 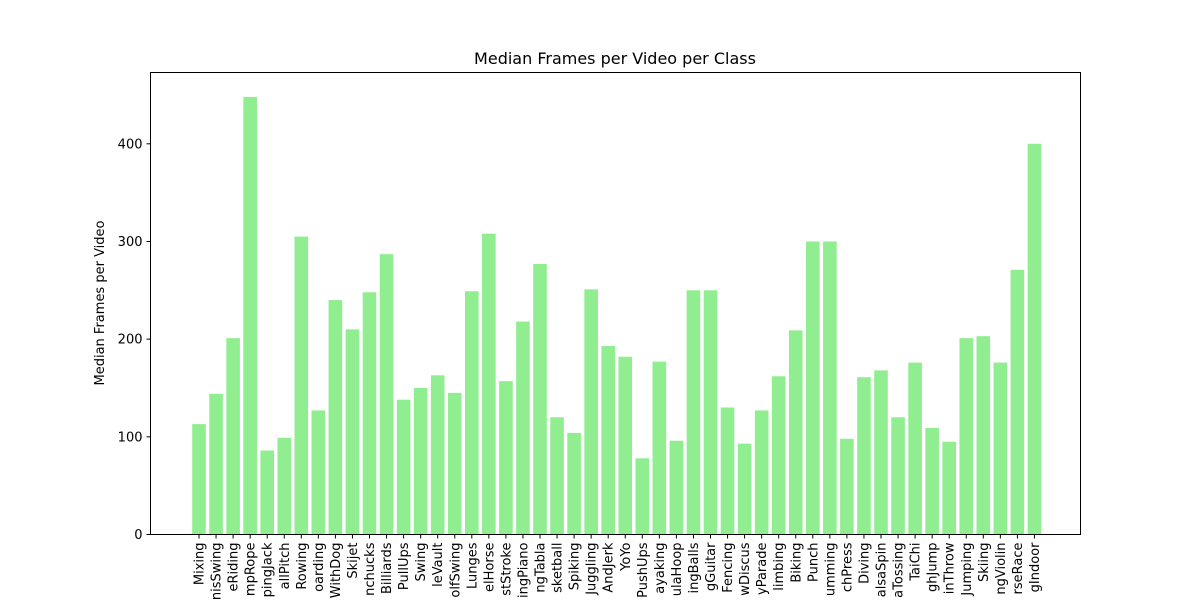 I want to click on bar-PlayingGuitar, so click(x=710, y=412).